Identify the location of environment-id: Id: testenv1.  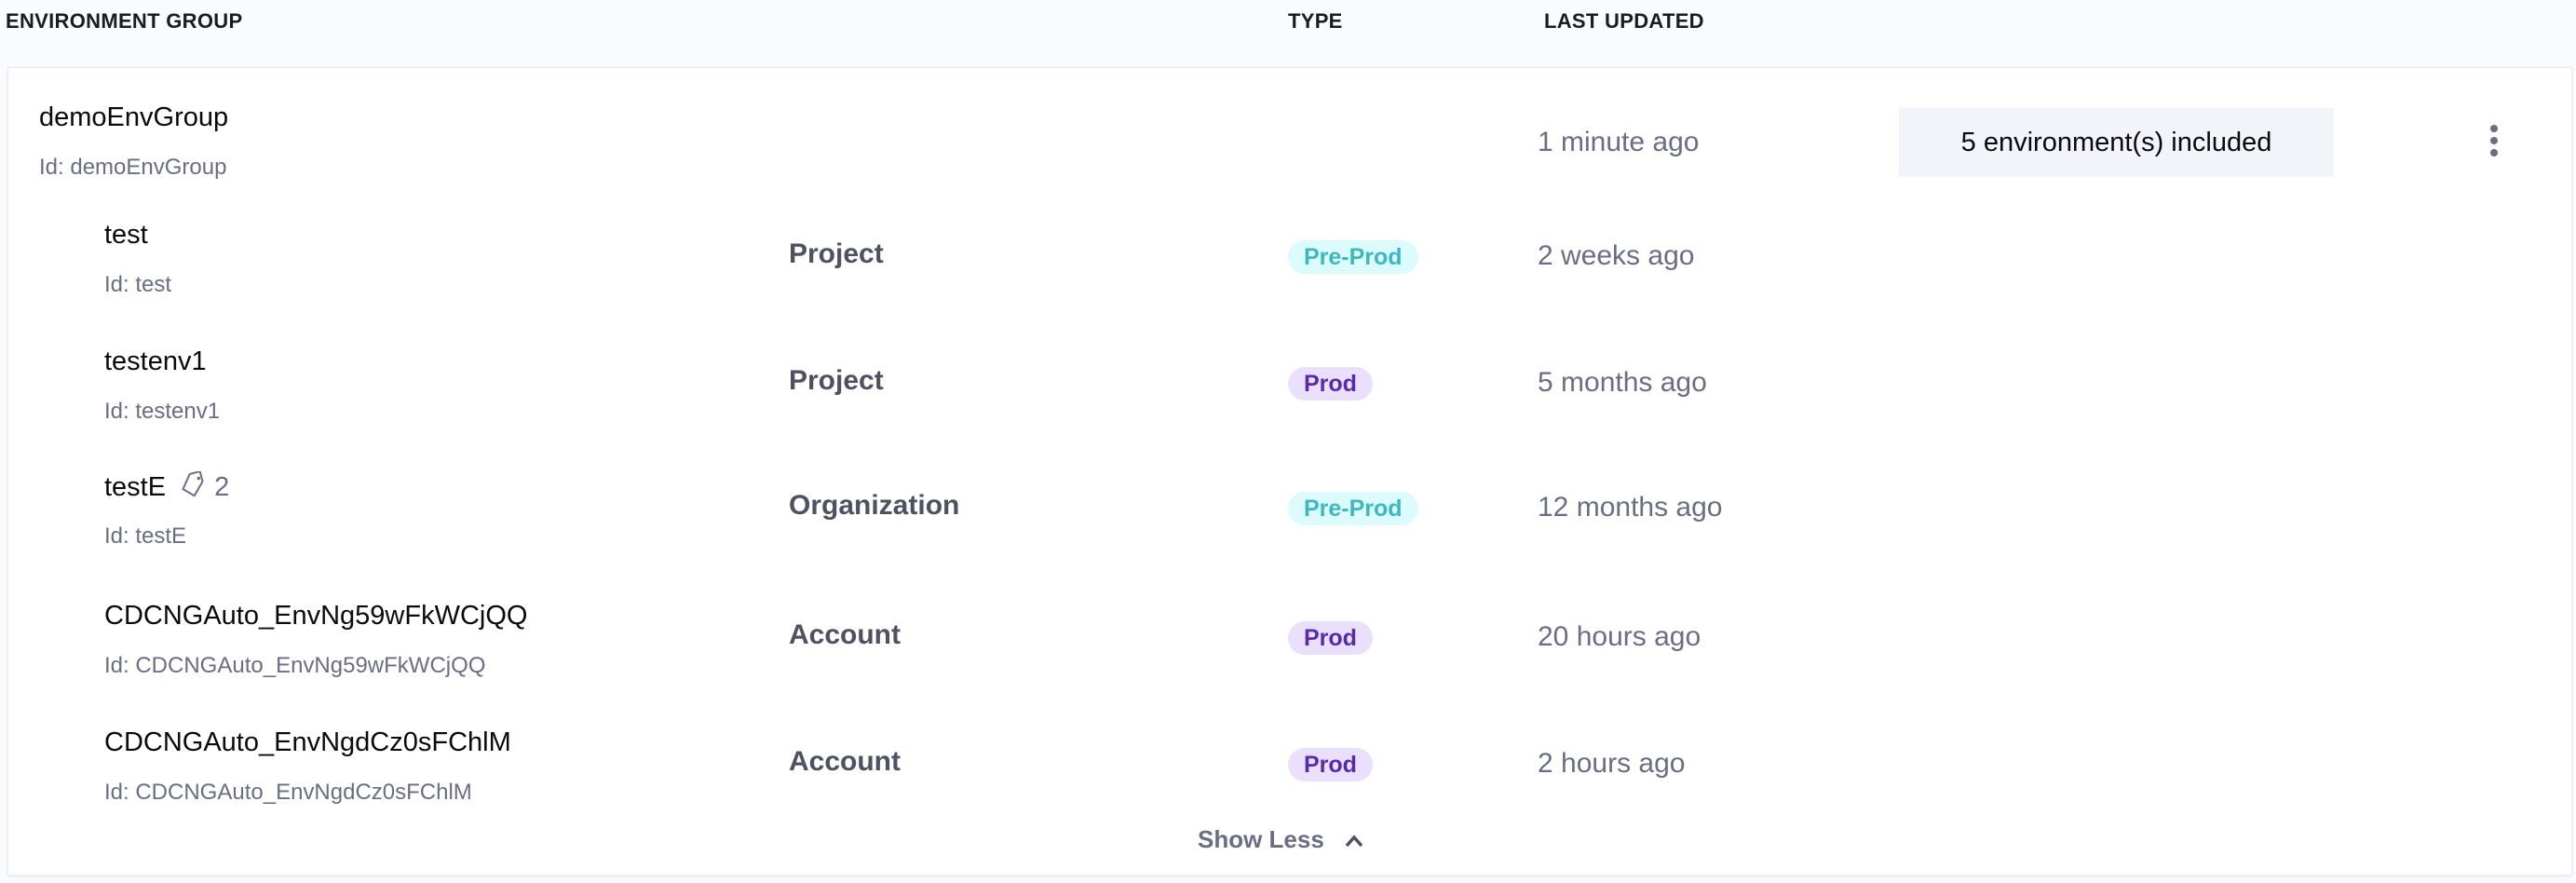
(162, 412).